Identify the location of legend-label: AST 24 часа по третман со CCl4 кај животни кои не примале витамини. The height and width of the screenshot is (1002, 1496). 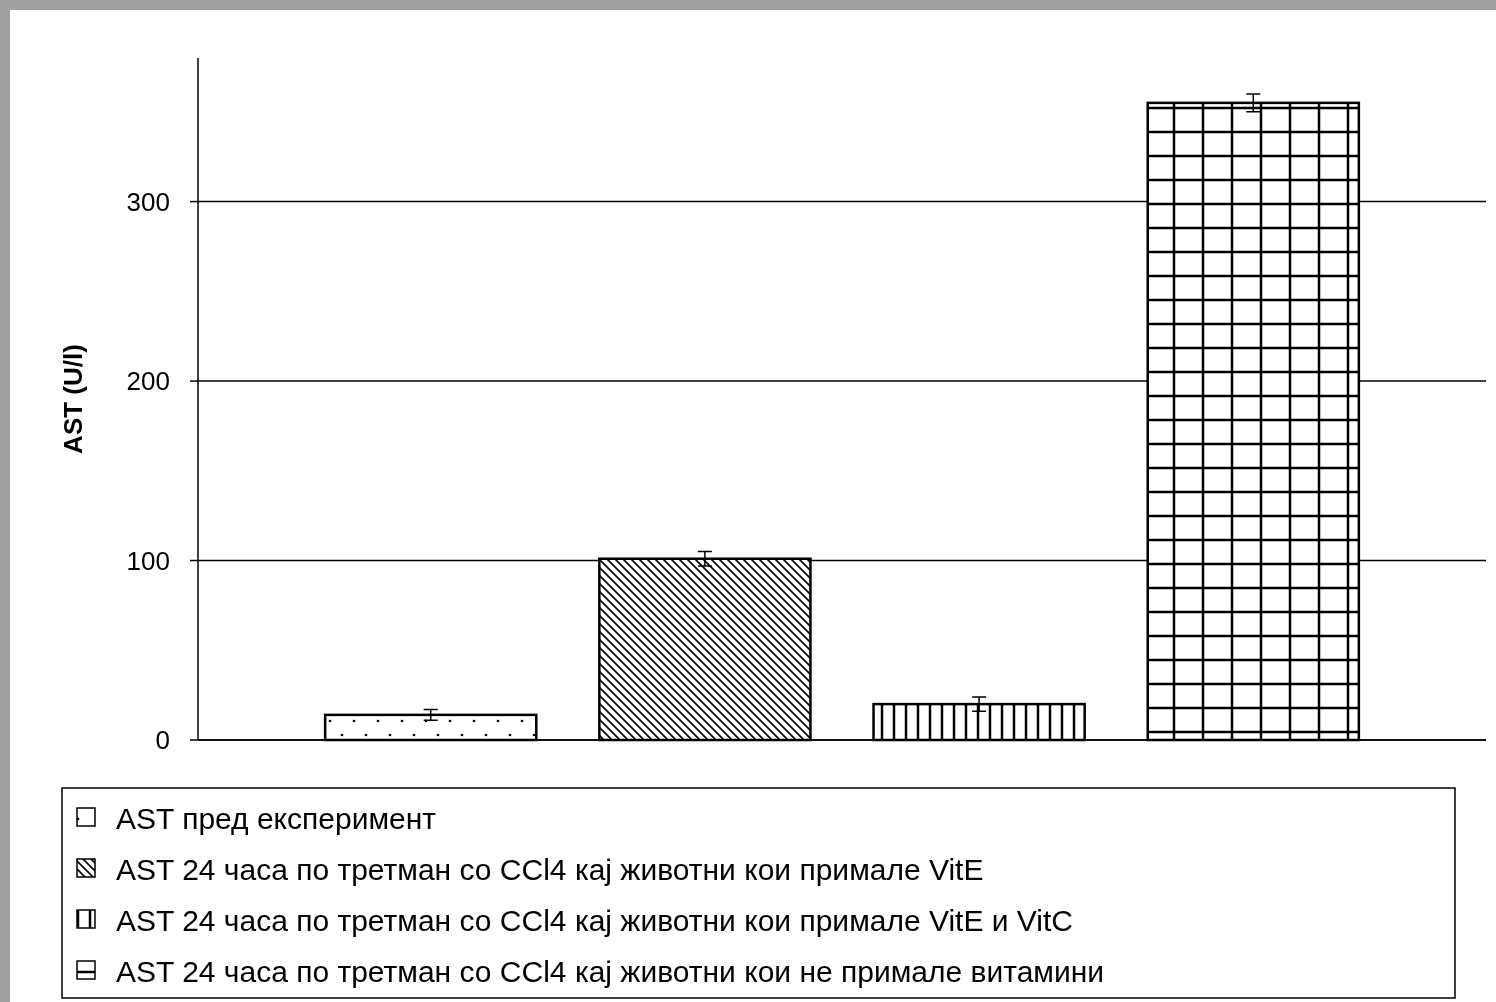
(610, 971).